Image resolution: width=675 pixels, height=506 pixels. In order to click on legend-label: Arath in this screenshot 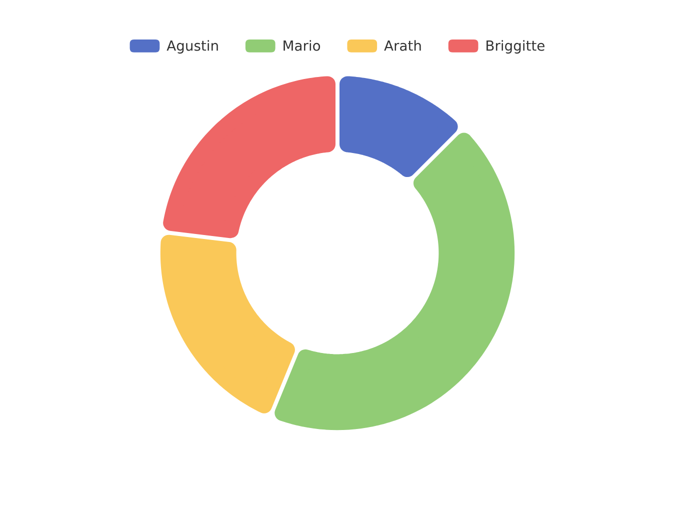, I will do `click(402, 45)`.